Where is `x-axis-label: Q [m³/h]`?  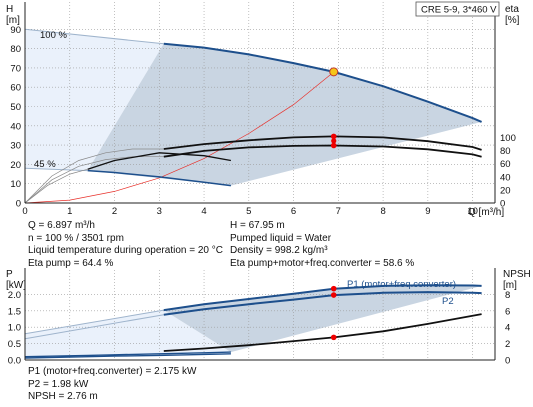
x-axis-label: Q [m³/h] is located at coordinates (486, 212).